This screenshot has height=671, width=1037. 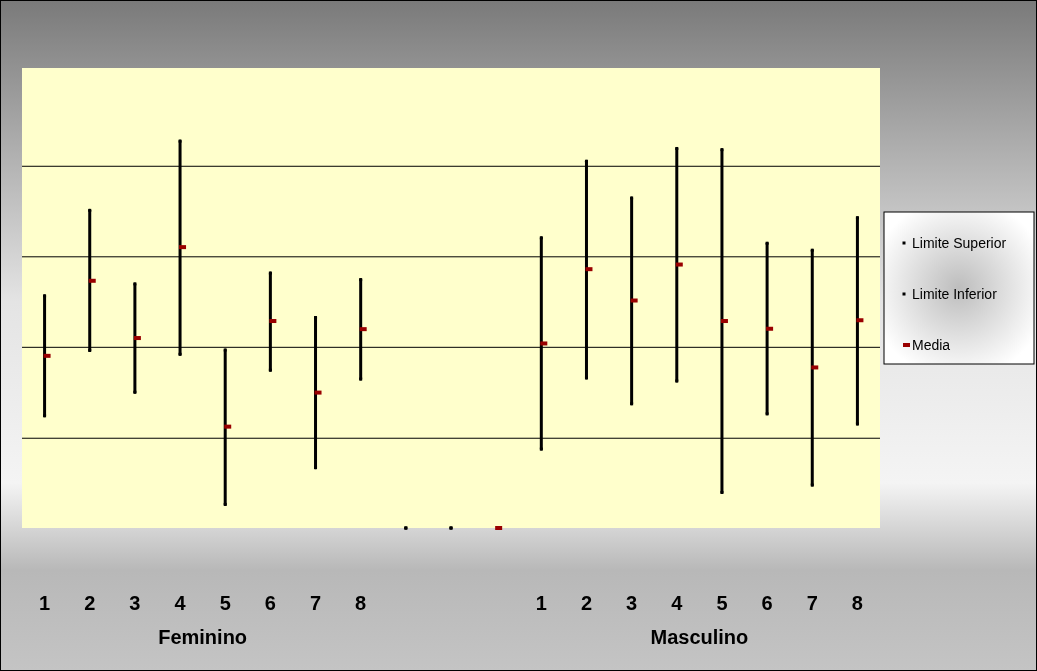 I want to click on legend-label: Limite Superior, so click(x=959, y=243).